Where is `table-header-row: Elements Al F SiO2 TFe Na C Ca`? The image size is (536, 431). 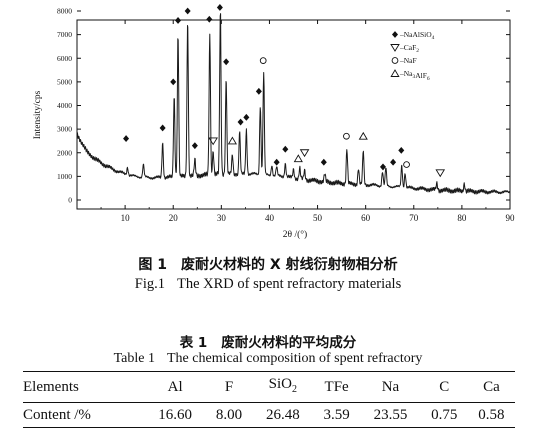
table-header-row: Elements Al F SiO2 TFe Na C Ca is located at coordinates (269, 387).